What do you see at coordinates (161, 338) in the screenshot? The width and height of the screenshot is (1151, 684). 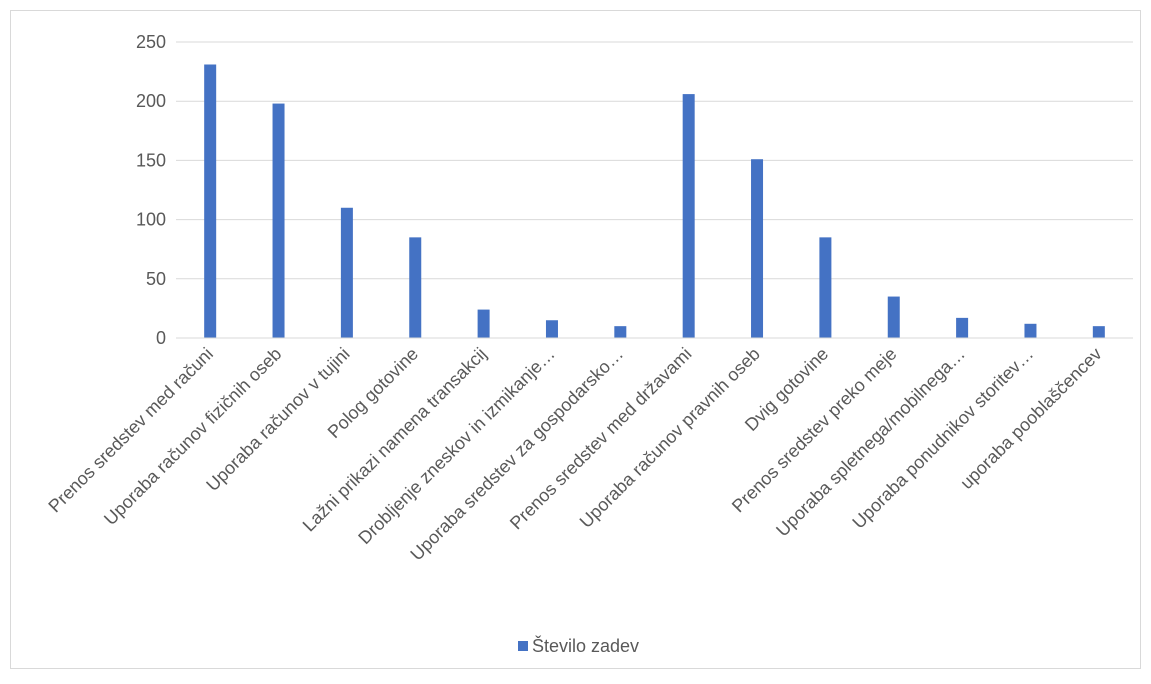 I see `y-tick-label: 0` at bounding box center [161, 338].